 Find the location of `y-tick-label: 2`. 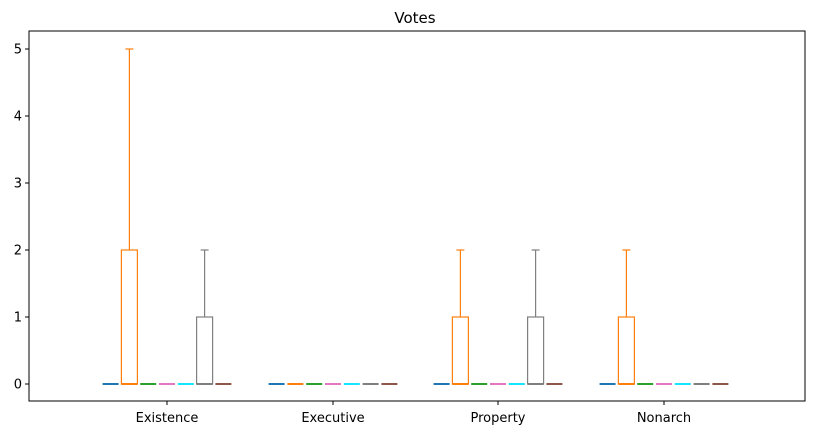

y-tick-label: 2 is located at coordinates (18, 251).